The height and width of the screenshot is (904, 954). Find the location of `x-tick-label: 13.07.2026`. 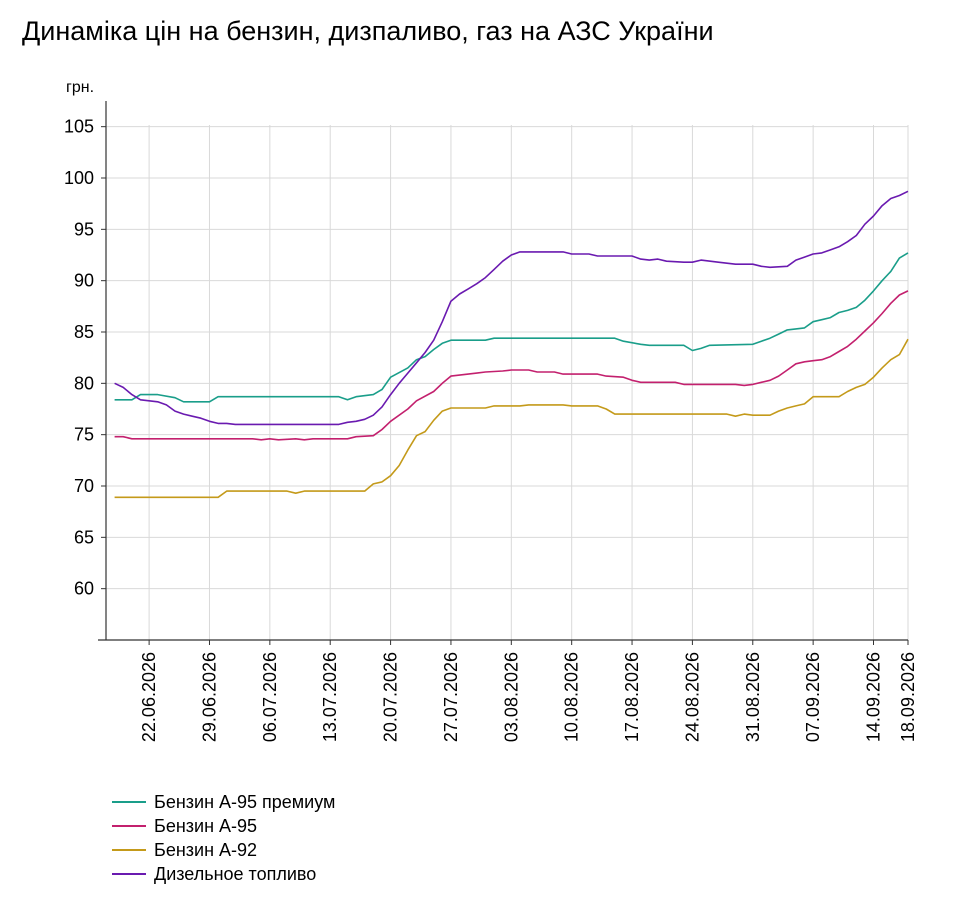

x-tick-label: 13.07.2026 is located at coordinates (330, 697).